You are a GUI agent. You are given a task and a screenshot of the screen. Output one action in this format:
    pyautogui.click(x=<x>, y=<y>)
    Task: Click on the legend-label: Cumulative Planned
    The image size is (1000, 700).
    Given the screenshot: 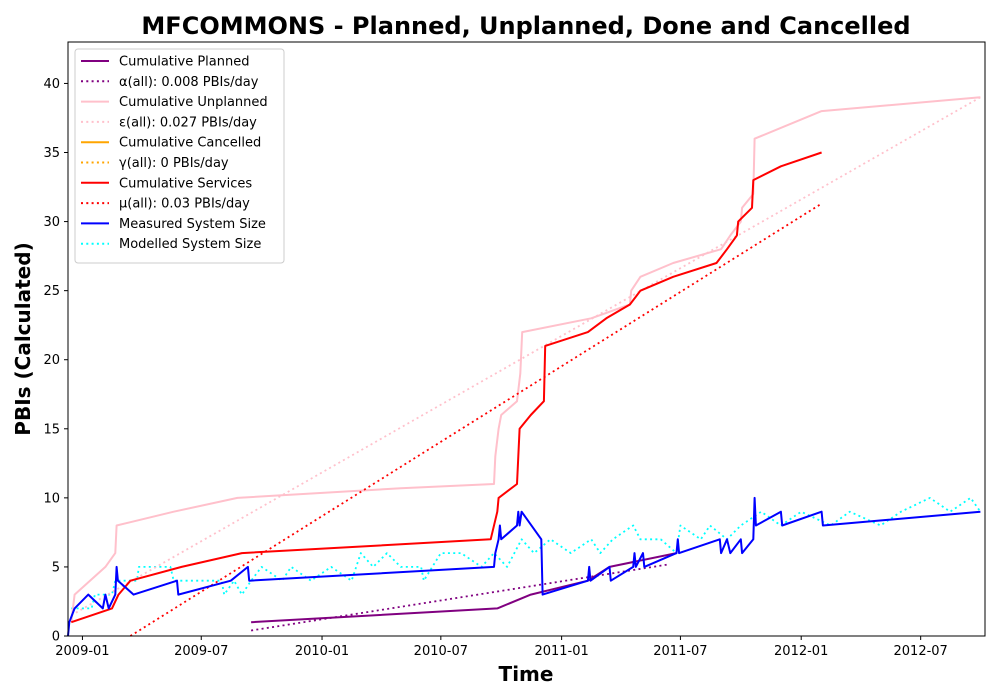 What is the action you would take?
    pyautogui.click(x=184, y=62)
    